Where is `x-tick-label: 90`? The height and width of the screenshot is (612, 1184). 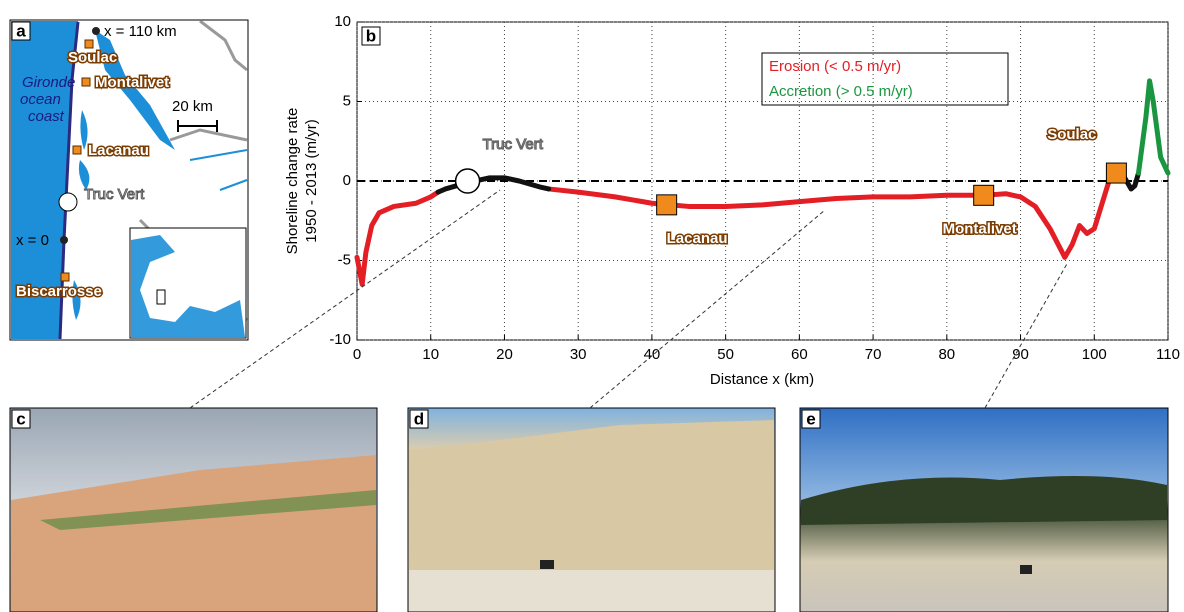
x-tick-label: 90 is located at coordinates (1020, 354).